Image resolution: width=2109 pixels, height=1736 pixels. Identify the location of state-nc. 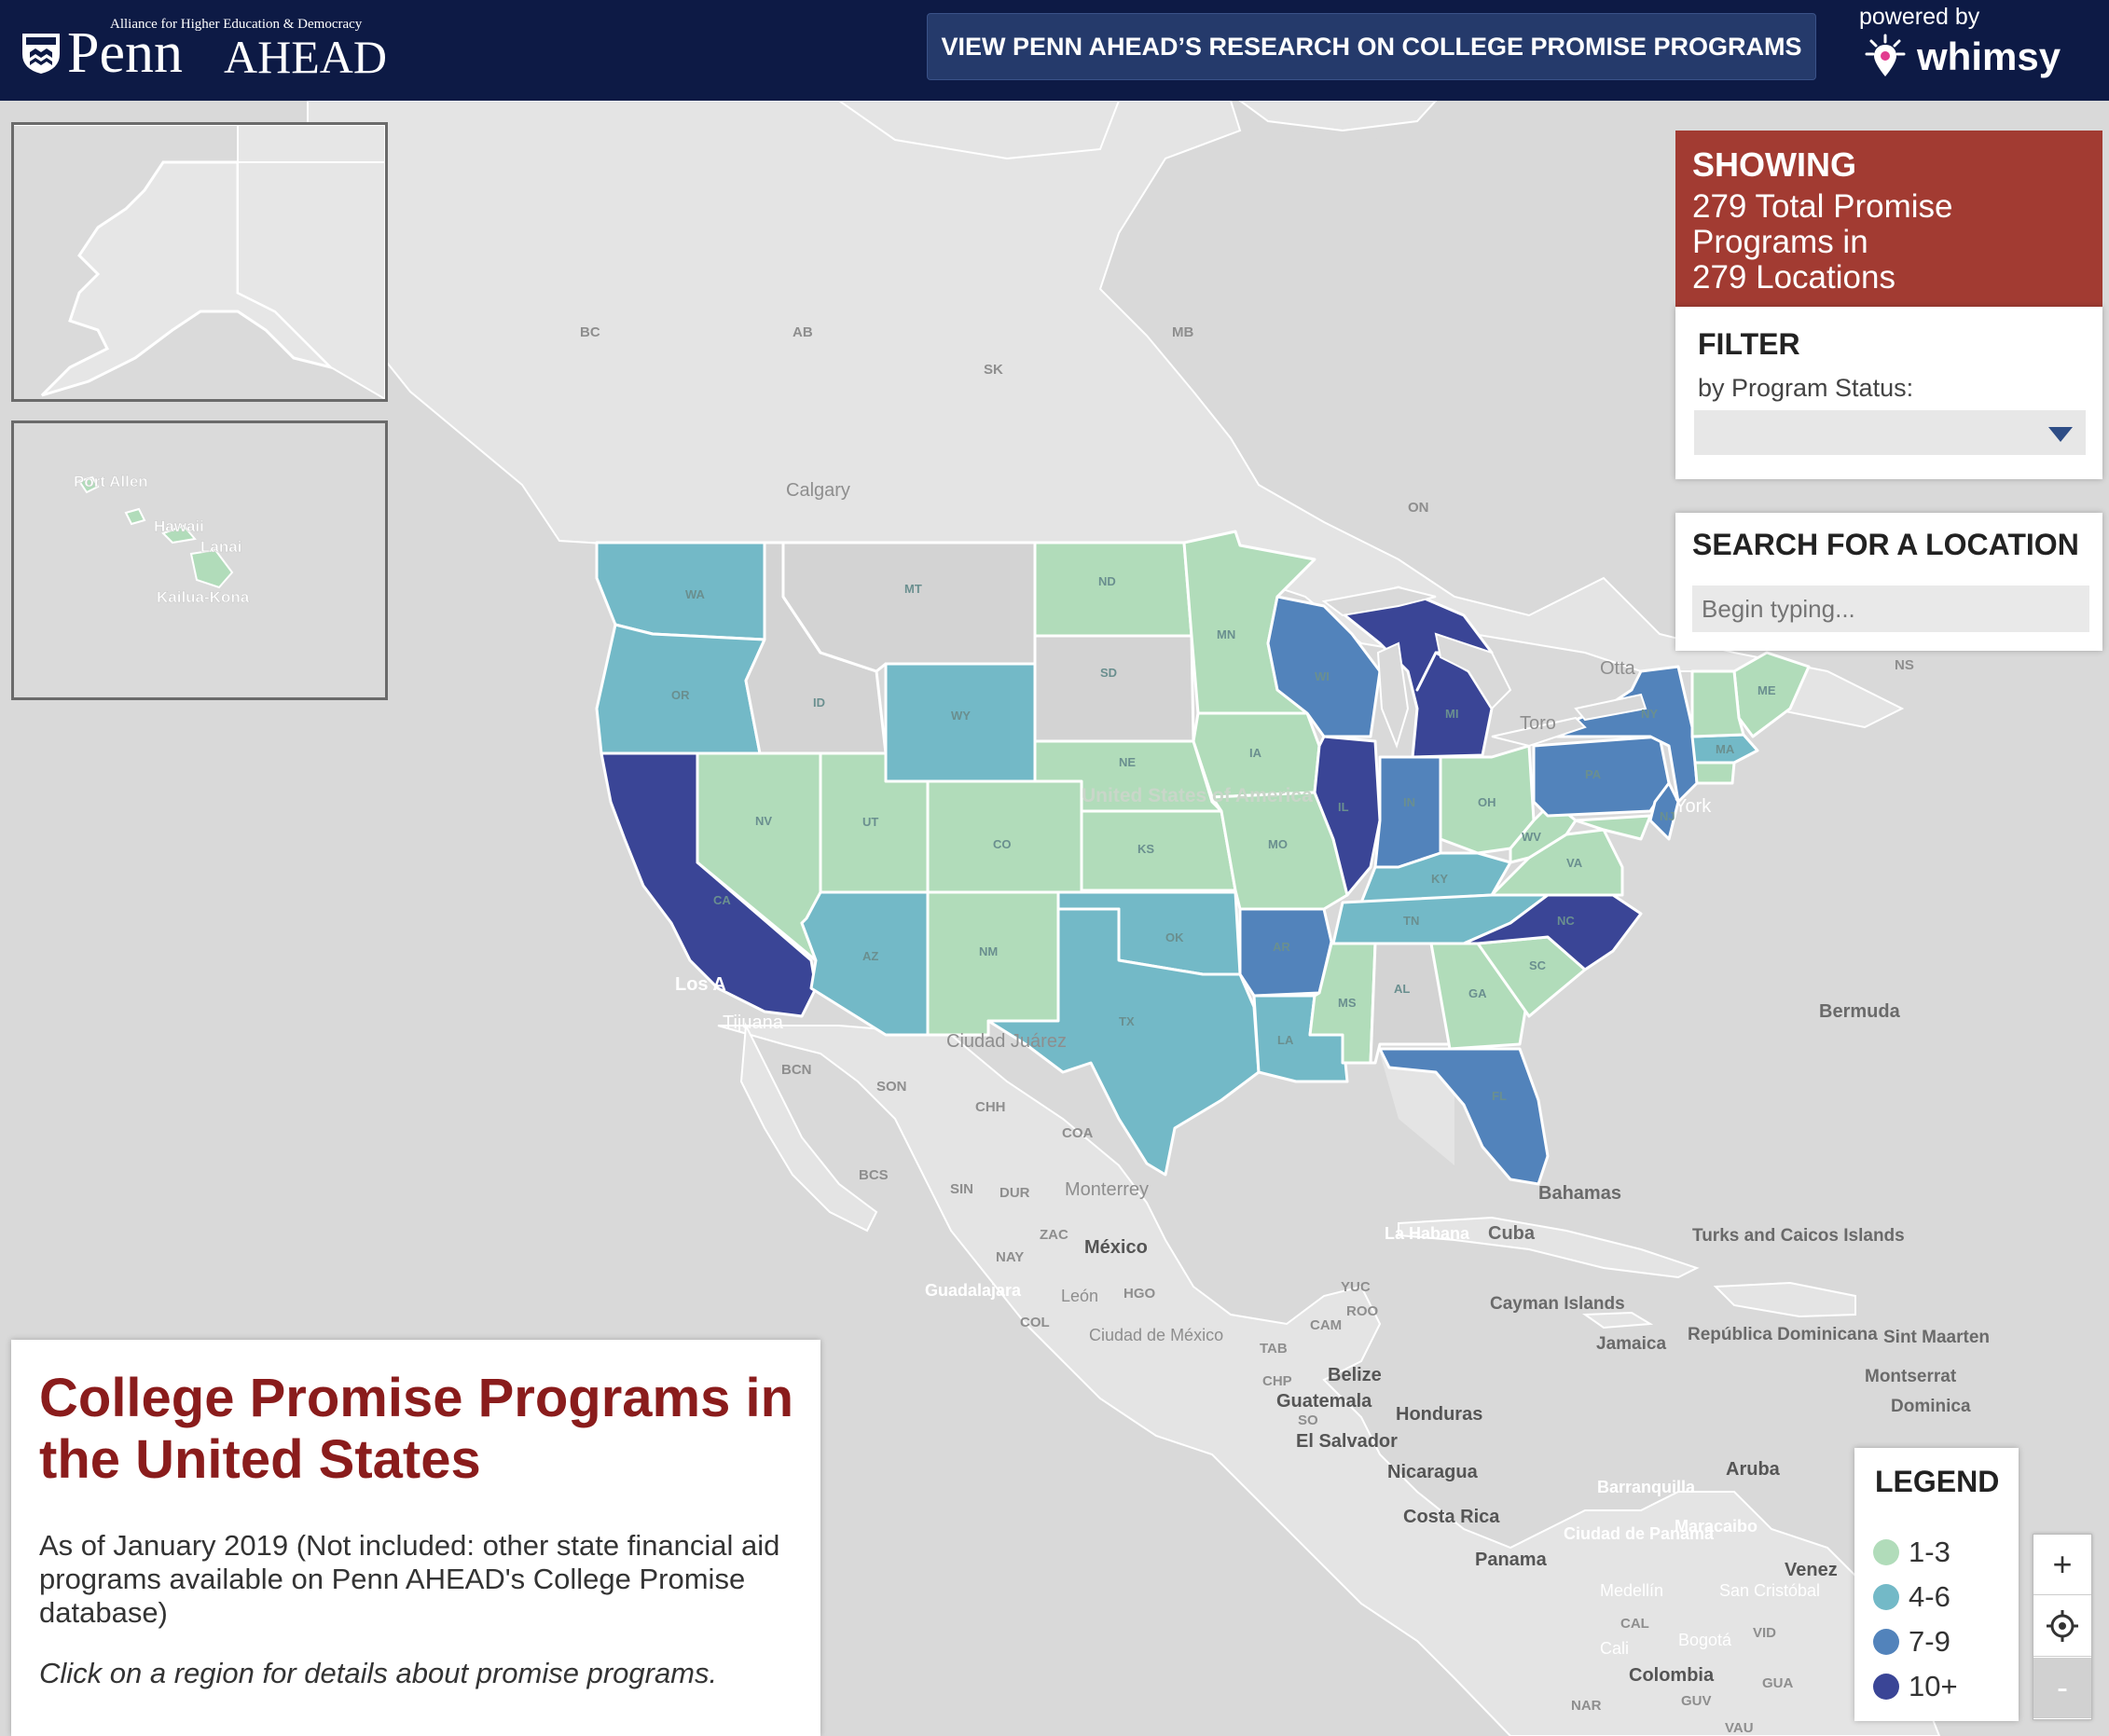
(1552, 932).